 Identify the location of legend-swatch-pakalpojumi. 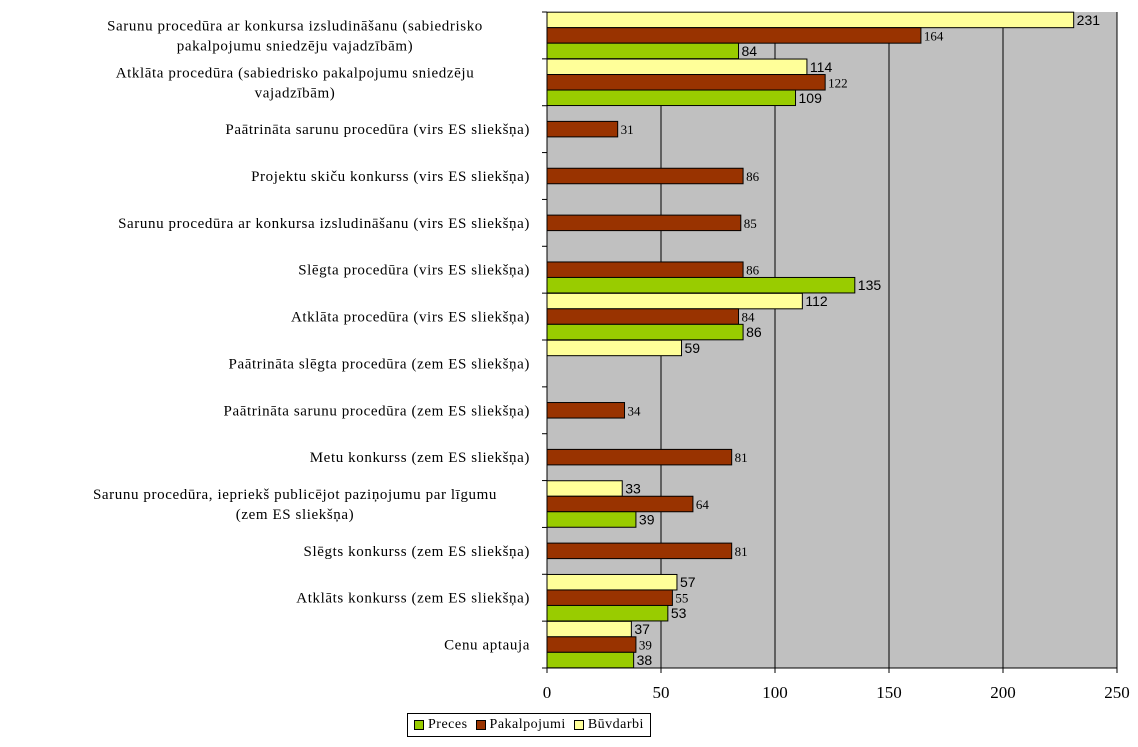
(481, 725).